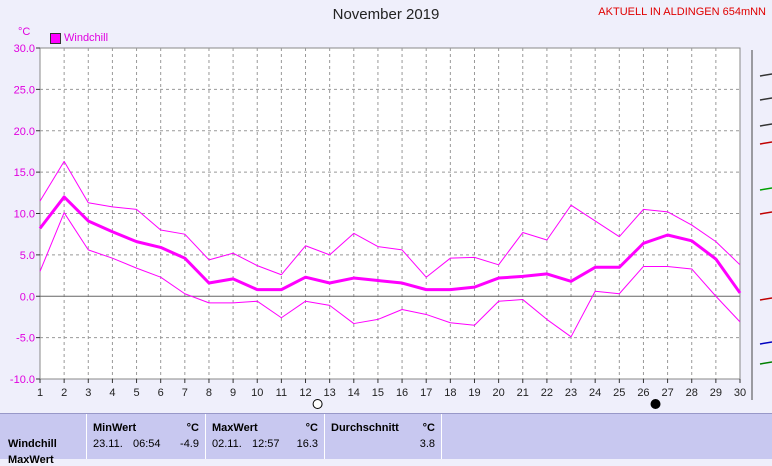  I want to click on x-tick-label: 2, so click(64, 393).